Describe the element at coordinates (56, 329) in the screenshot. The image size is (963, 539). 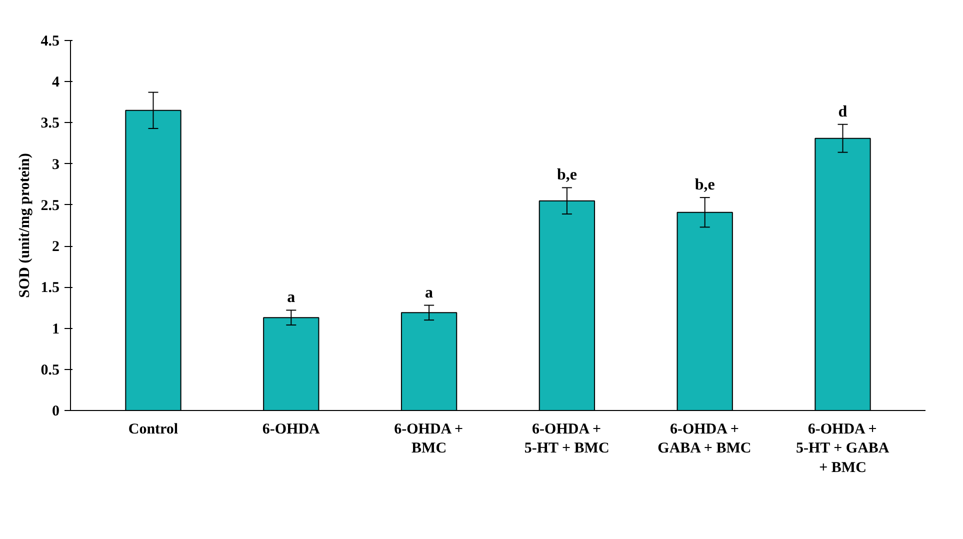
I see `y-tick-label: 1` at that location.